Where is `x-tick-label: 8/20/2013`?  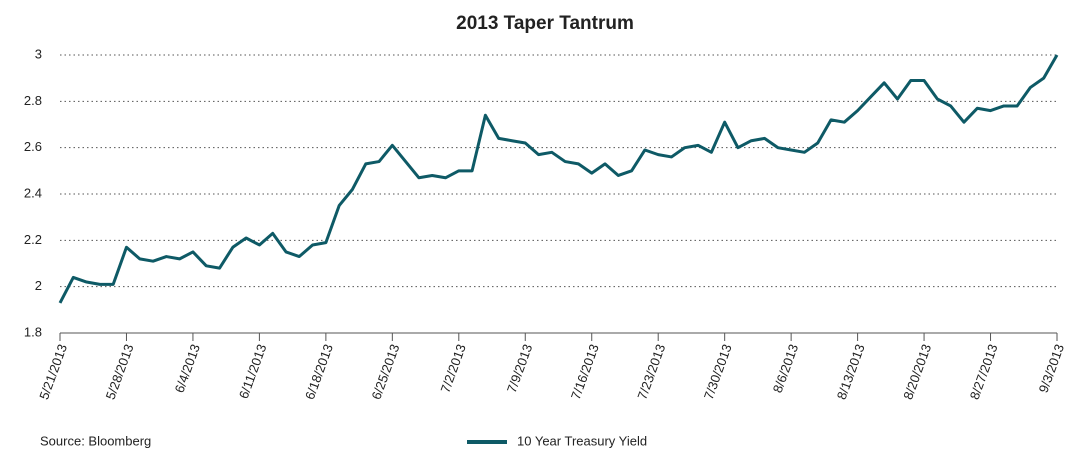
x-tick-label: 8/20/2013 is located at coordinates (917, 371).